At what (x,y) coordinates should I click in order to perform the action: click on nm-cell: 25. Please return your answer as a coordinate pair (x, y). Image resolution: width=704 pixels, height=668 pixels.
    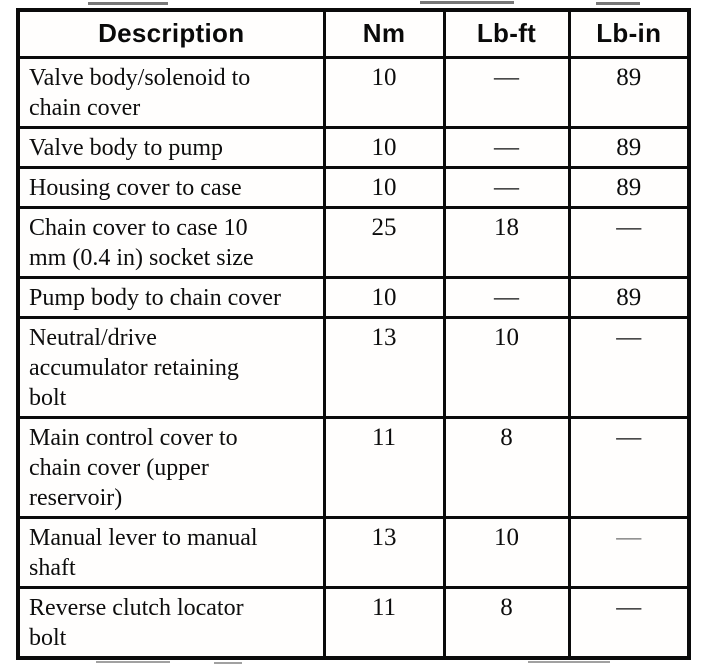
    Looking at the image, I should click on (384, 242).